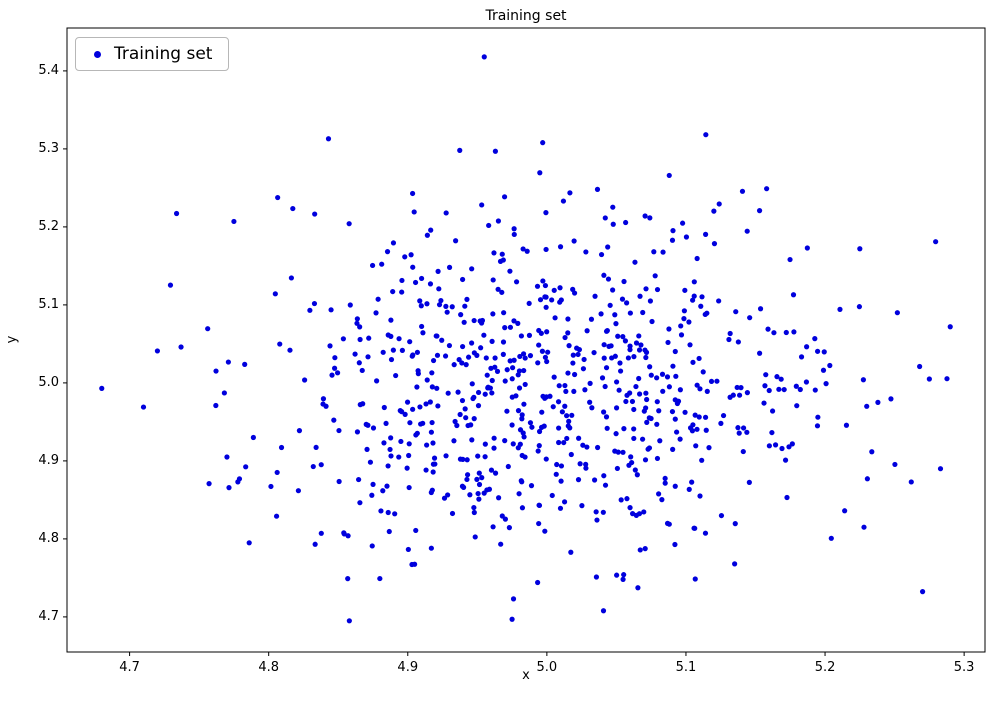  I want to click on x-tick-label: 5.0, so click(547, 667).